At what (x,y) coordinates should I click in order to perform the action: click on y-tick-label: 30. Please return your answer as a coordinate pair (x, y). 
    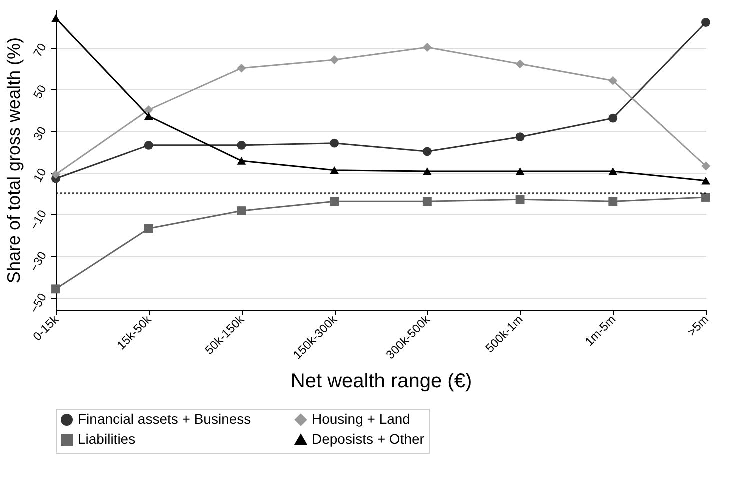
    Looking at the image, I should click on (40, 133).